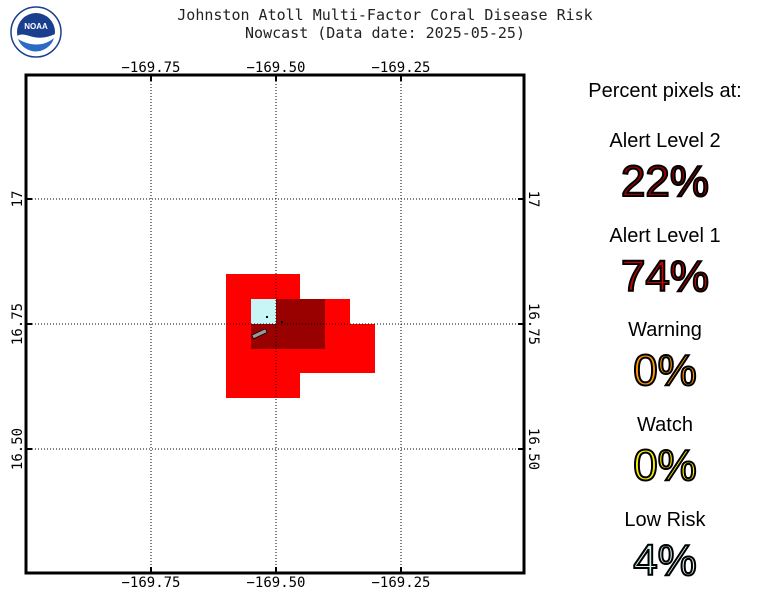 Image resolution: width=770 pixels, height=600 pixels. What do you see at coordinates (275, 583) in the screenshot?
I see `lon-label-bottom: −169.50` at bounding box center [275, 583].